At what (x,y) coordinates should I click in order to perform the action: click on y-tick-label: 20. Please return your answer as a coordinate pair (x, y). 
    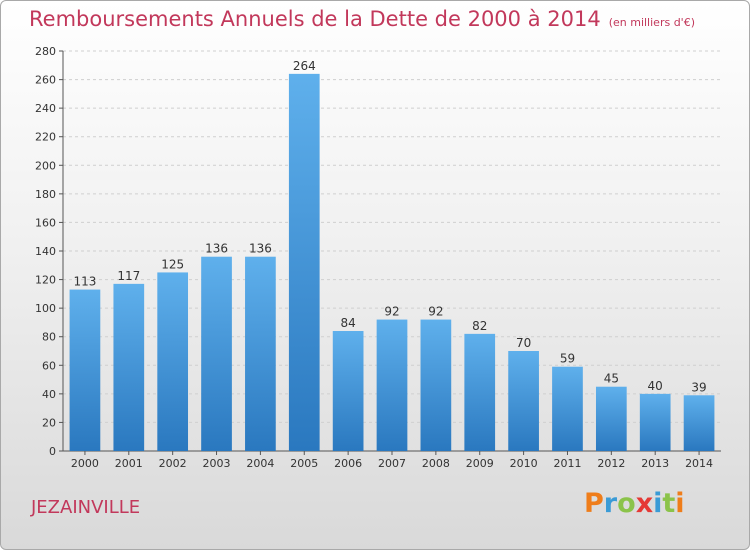
    Looking at the image, I should click on (49, 422).